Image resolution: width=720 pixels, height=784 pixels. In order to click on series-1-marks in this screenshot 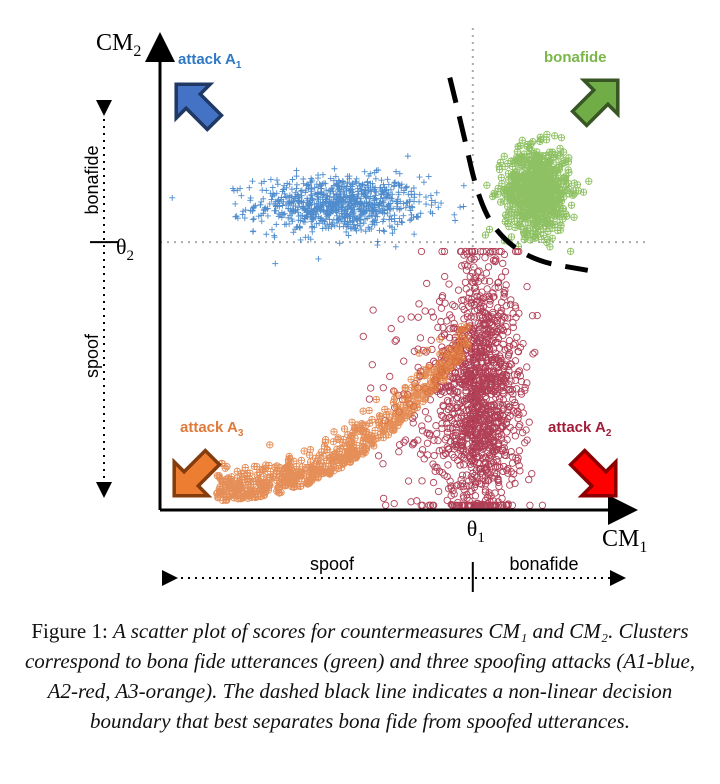, I will do `click(318, 210)`.